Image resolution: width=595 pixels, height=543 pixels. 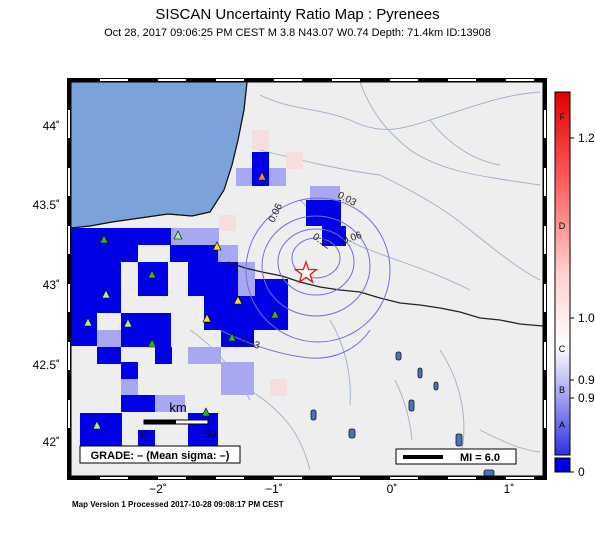 I want to click on lat-label: 44˚, so click(x=51, y=126).